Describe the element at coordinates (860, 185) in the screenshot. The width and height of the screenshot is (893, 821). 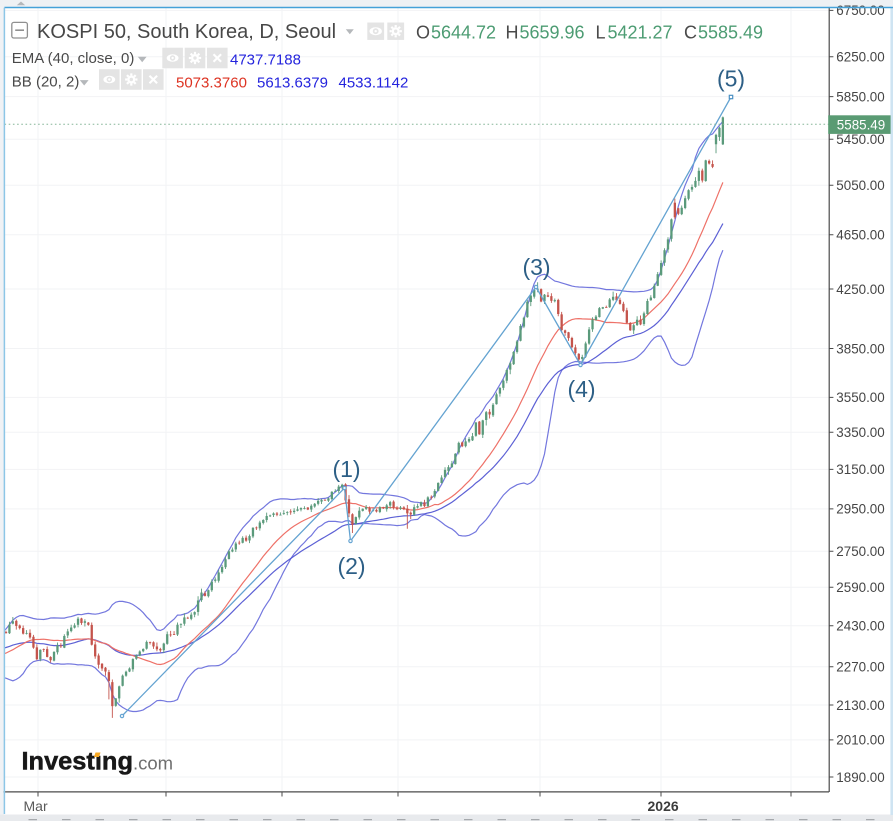
I see `svg-text: 5050.00` at that location.